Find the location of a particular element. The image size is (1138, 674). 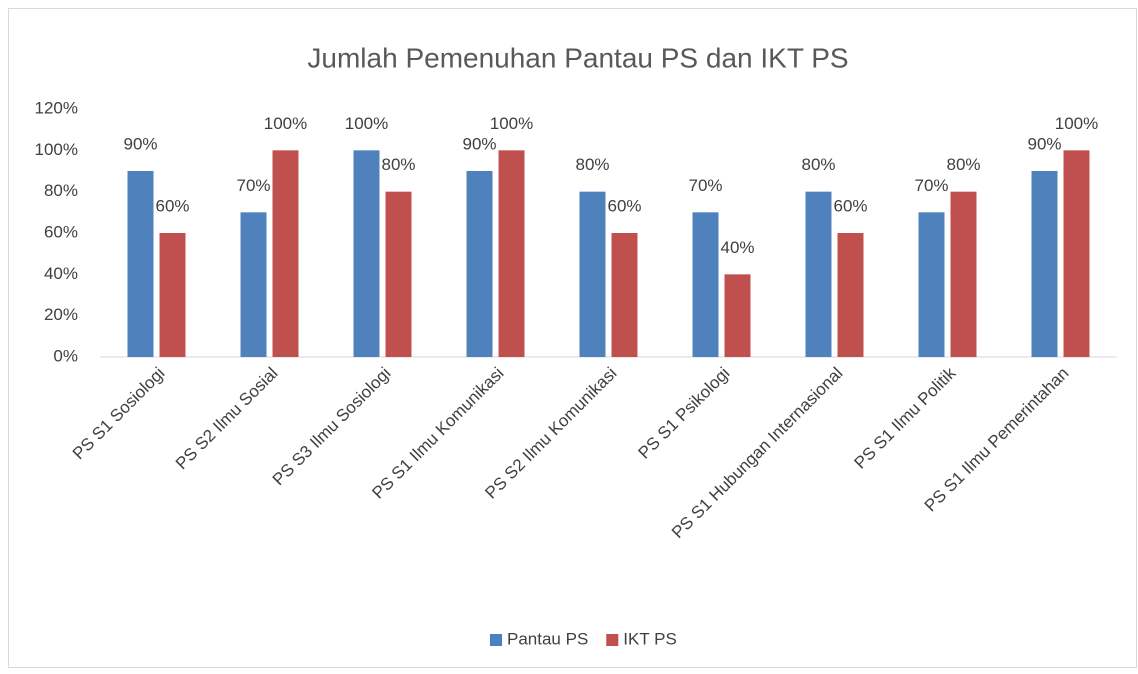

y-tick-label: 60% is located at coordinates (61, 231).